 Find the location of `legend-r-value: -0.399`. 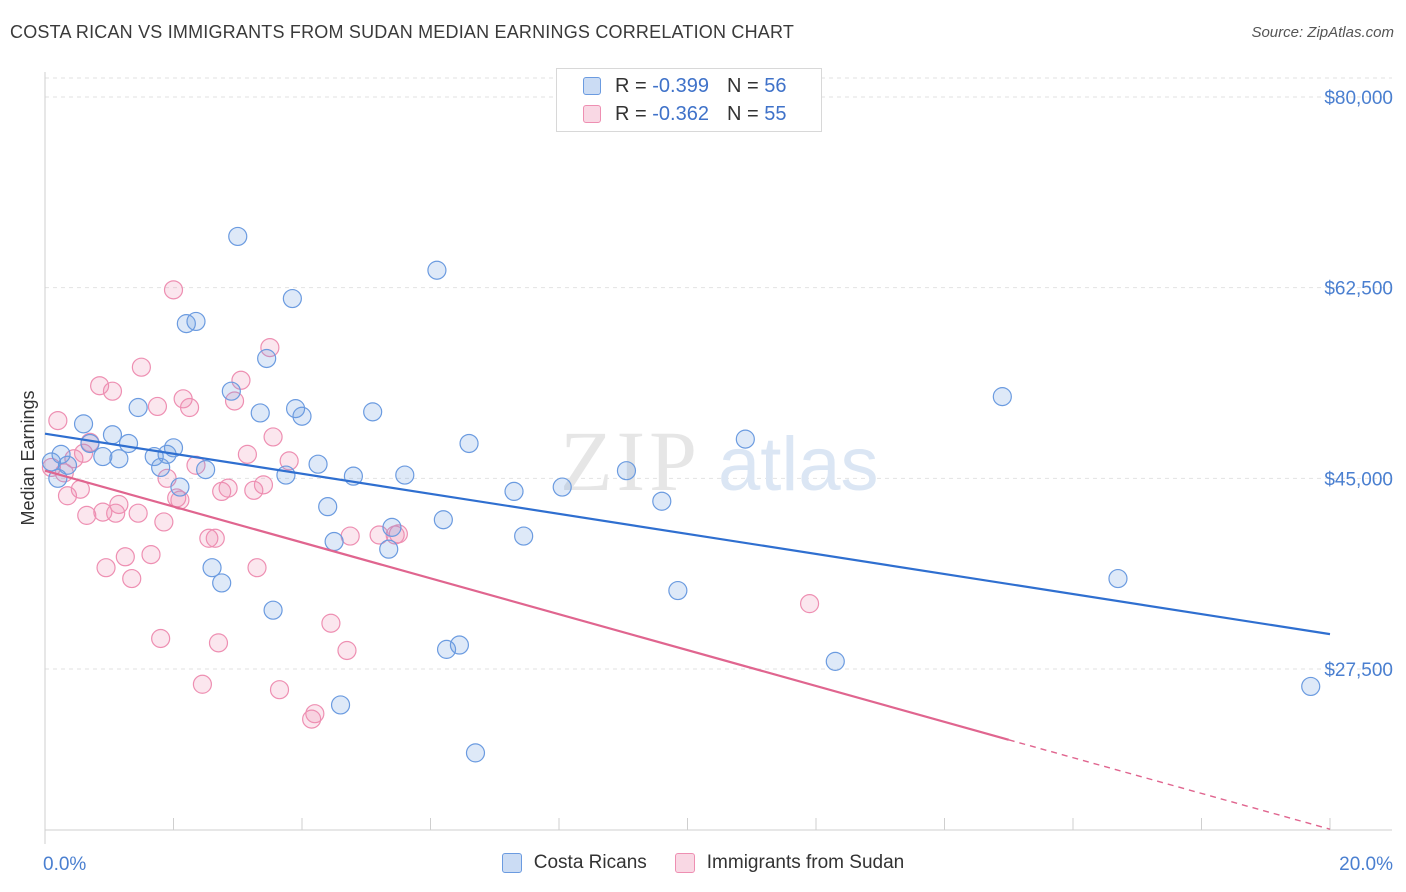

legend-r-value: -0.399 is located at coordinates (680, 85).